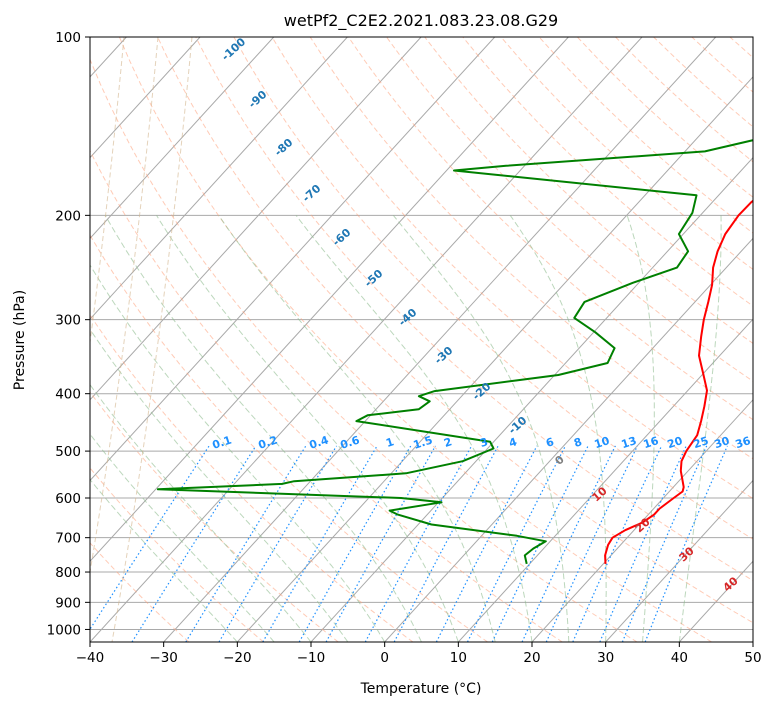 The width and height of the screenshot is (775, 708). I want to click on mixing-ratio-label: 2, so click(447, 442).